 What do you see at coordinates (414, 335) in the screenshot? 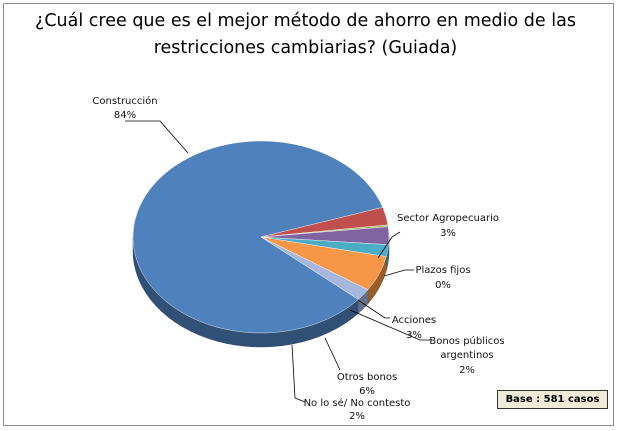
I see `label-acciones-pct: 3%` at bounding box center [414, 335].